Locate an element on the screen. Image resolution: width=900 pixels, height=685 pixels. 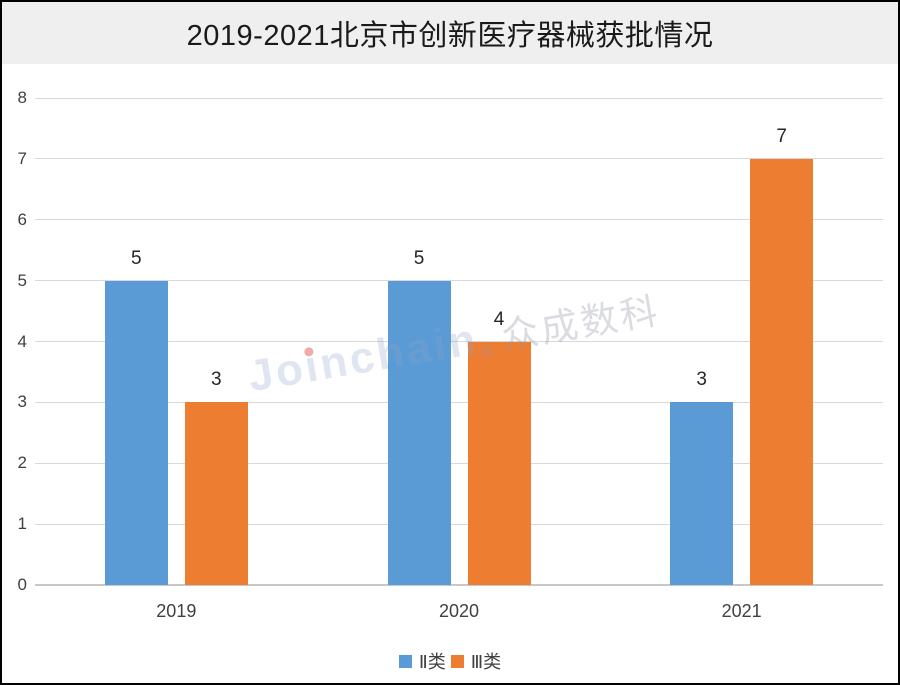
bar-Ⅲ类-2020 is located at coordinates (499, 463).